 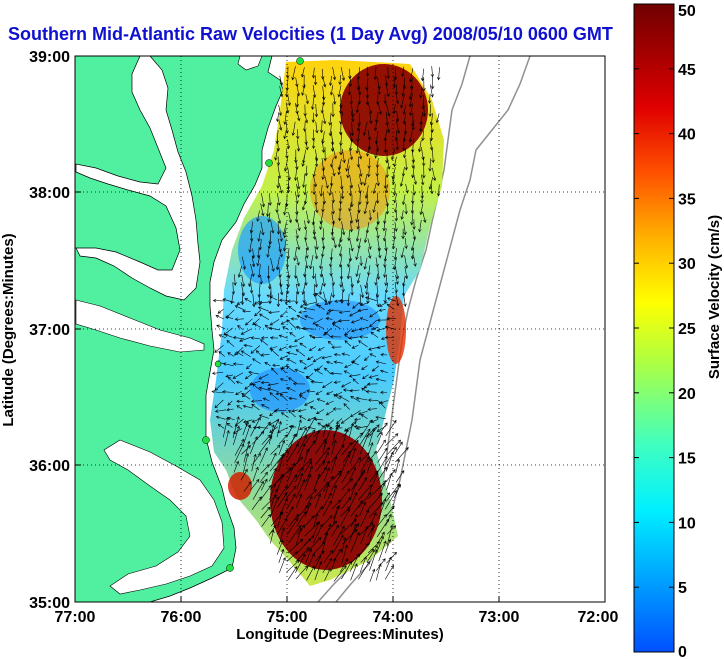 What do you see at coordinates (138, 178) in the screenshot?
I see `chesapeake-bay` at bounding box center [138, 178].